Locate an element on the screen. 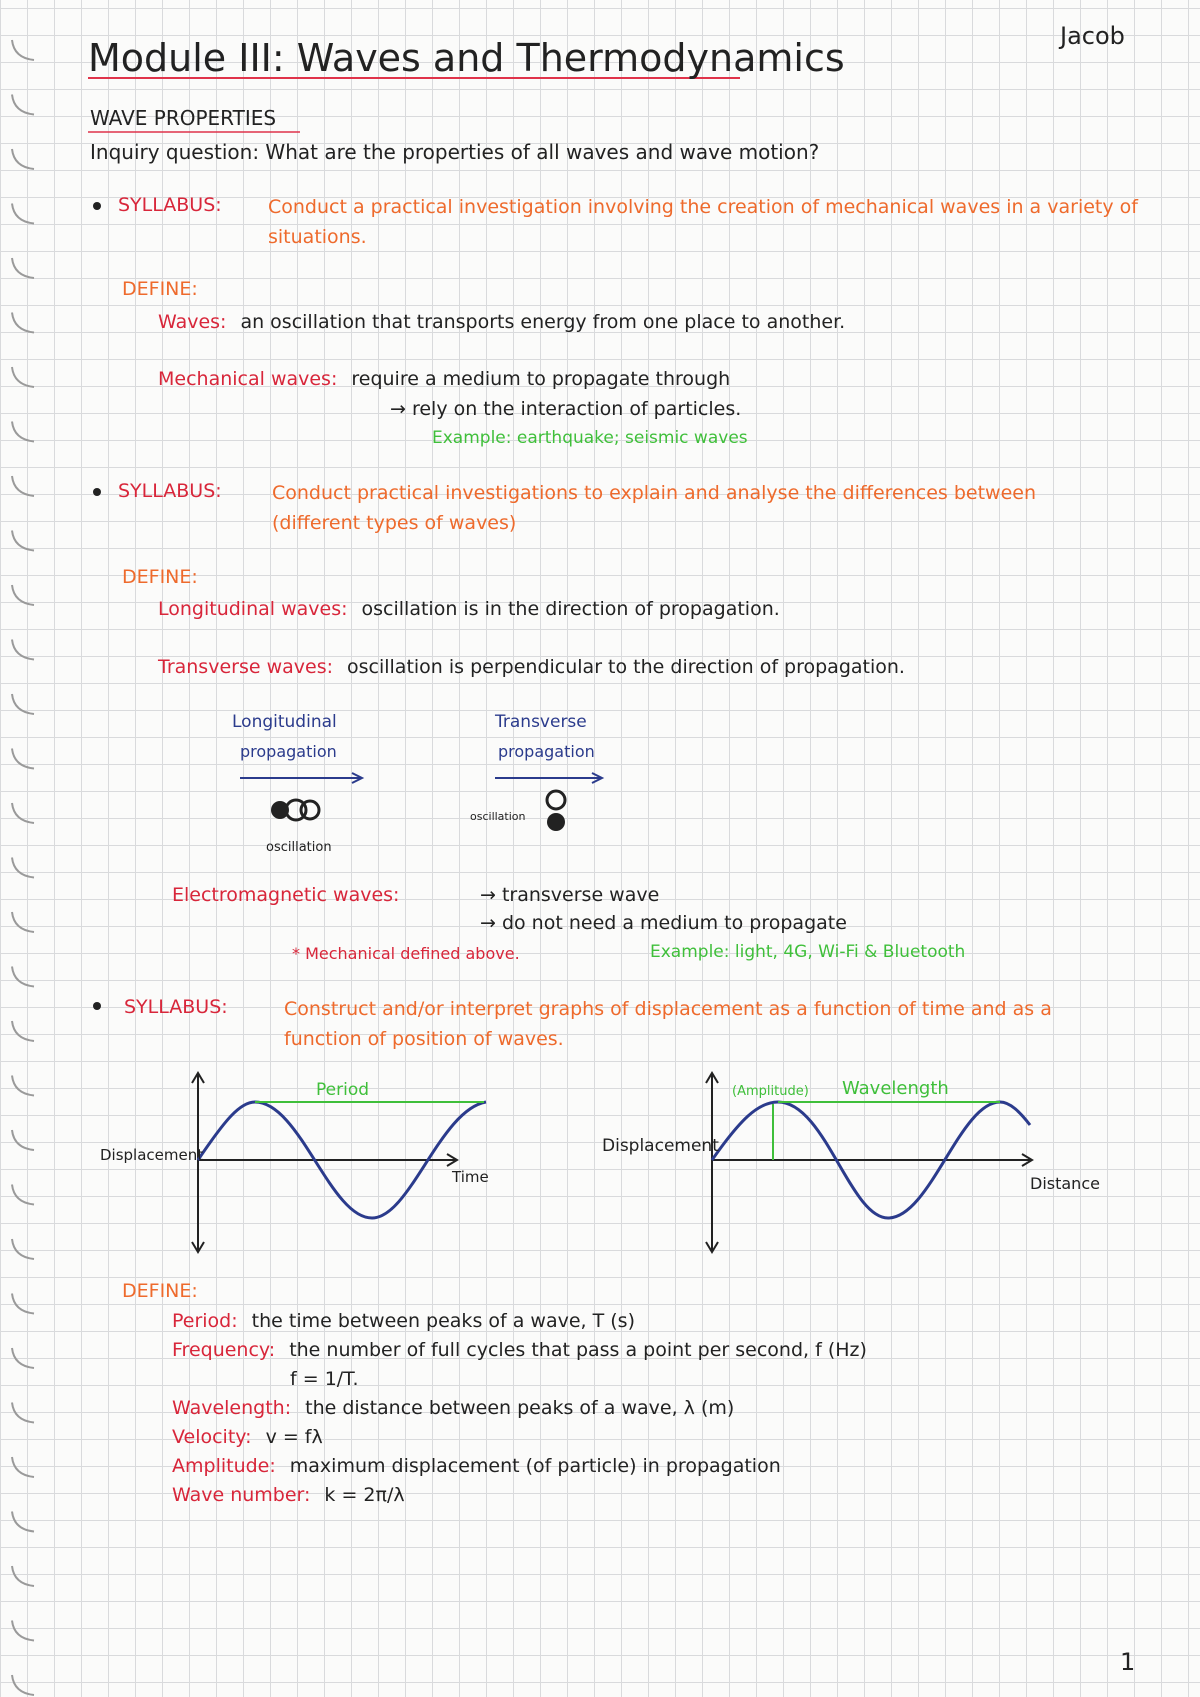 This screenshot has width=1200, height=1697. definition-line: → transverse wave is located at coordinates (570, 895).